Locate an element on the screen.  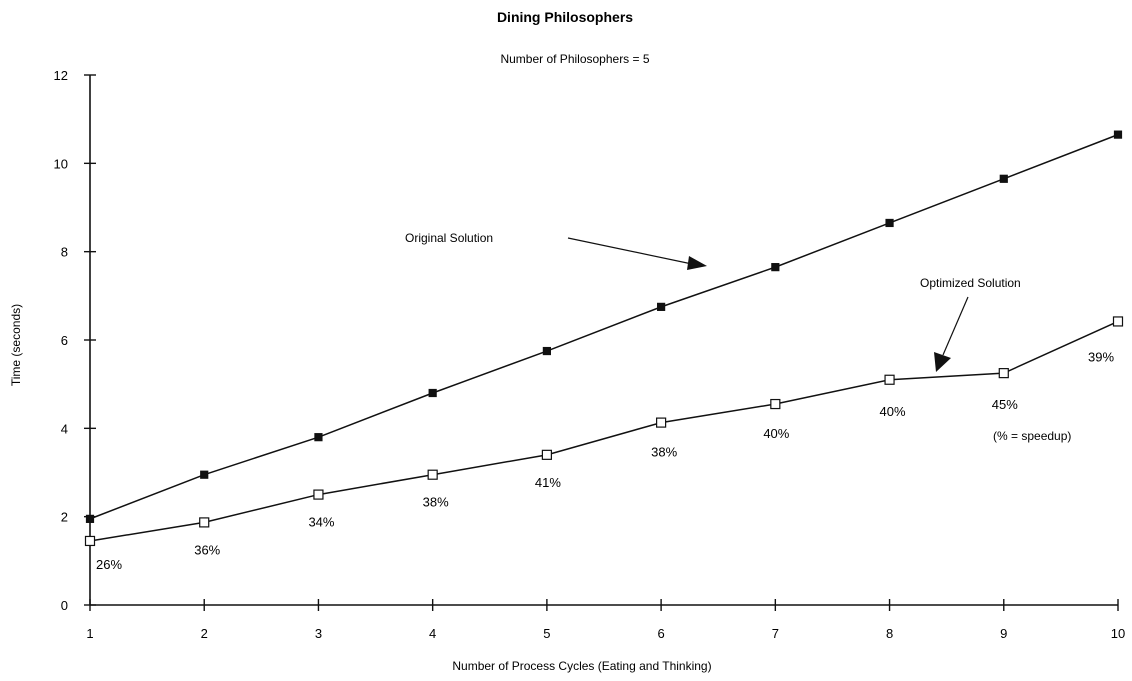
x-tick-label: 2 is located at coordinates (204, 633).